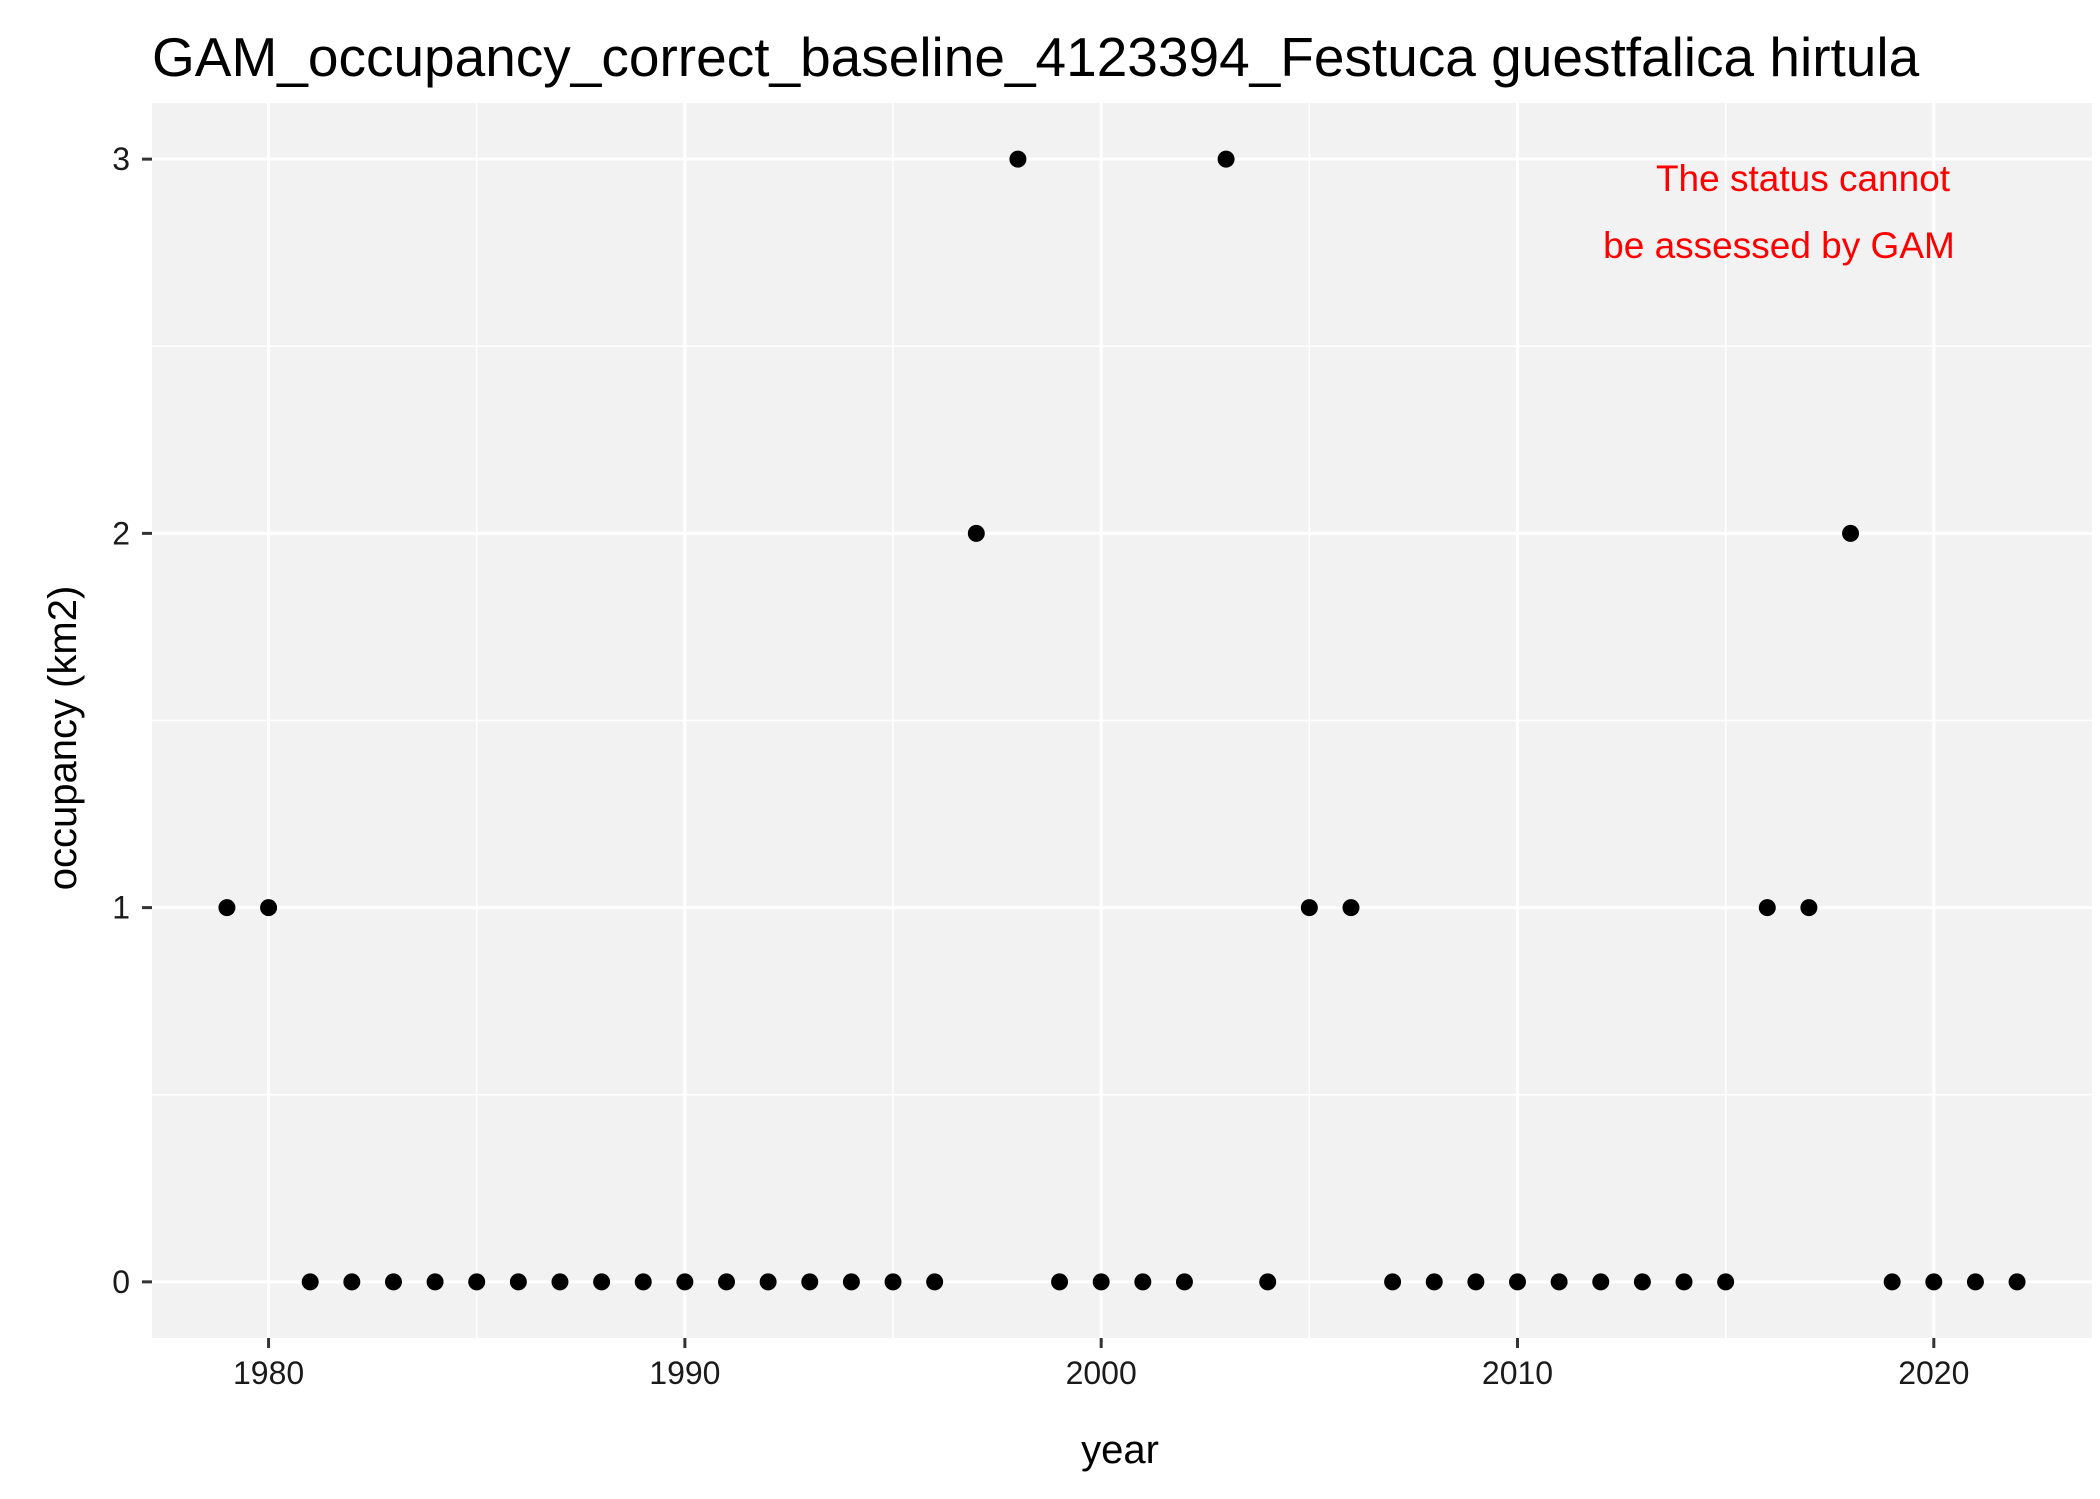 The height and width of the screenshot is (1499, 2100). I want to click on y-tick-label: 2, so click(121, 533).